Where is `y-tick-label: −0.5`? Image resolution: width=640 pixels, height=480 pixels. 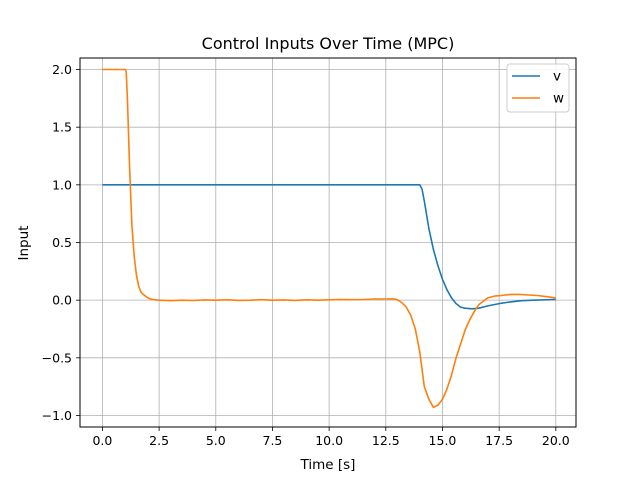
y-tick-label: −0.5 is located at coordinates (57, 357).